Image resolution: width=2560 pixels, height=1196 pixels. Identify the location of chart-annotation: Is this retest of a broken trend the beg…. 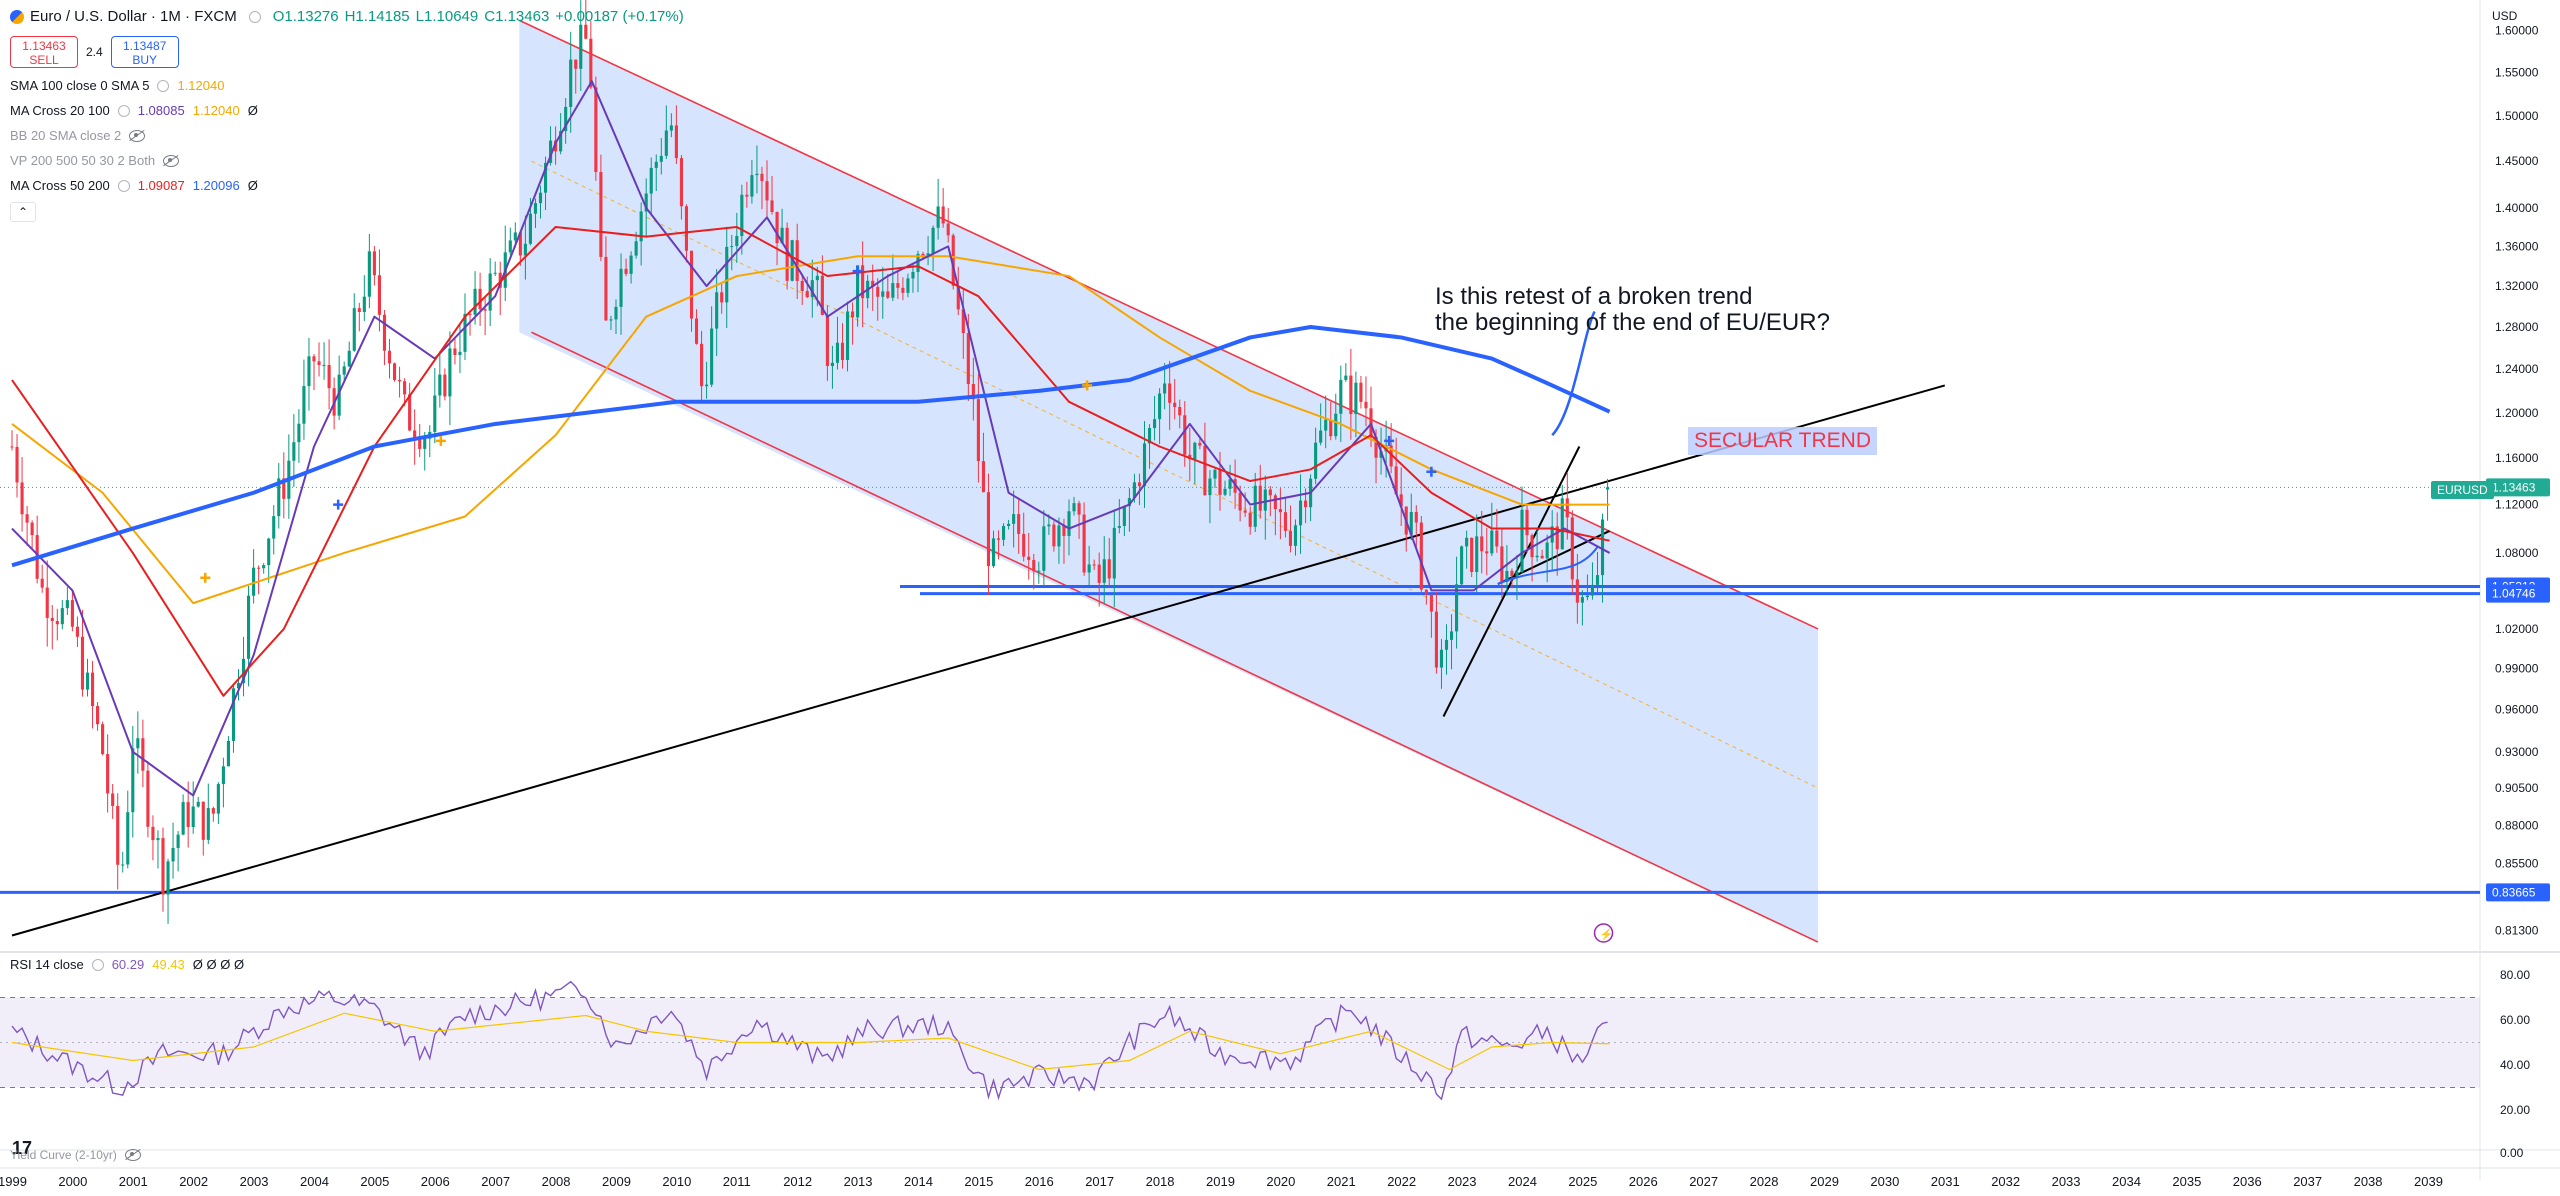
(1632, 309).